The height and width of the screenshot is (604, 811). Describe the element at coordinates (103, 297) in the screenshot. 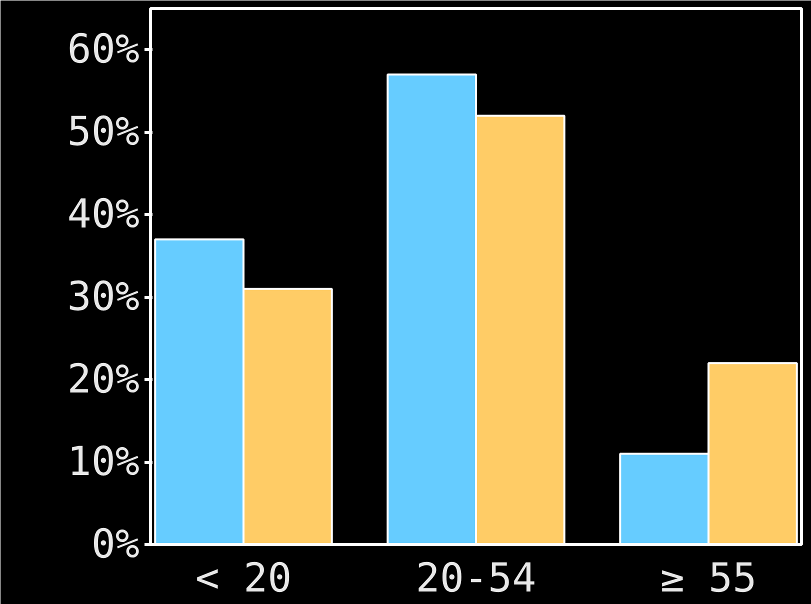

I see `y-tick-label: 30%` at that location.